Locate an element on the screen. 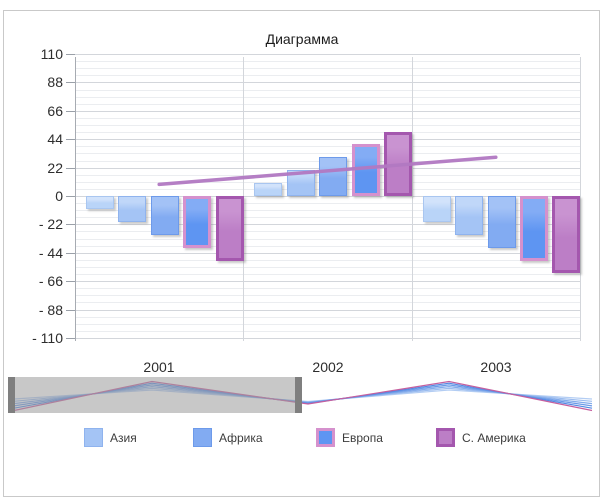 The width and height of the screenshot is (604, 504). chart-title: Диаграмма is located at coordinates (302, 39).